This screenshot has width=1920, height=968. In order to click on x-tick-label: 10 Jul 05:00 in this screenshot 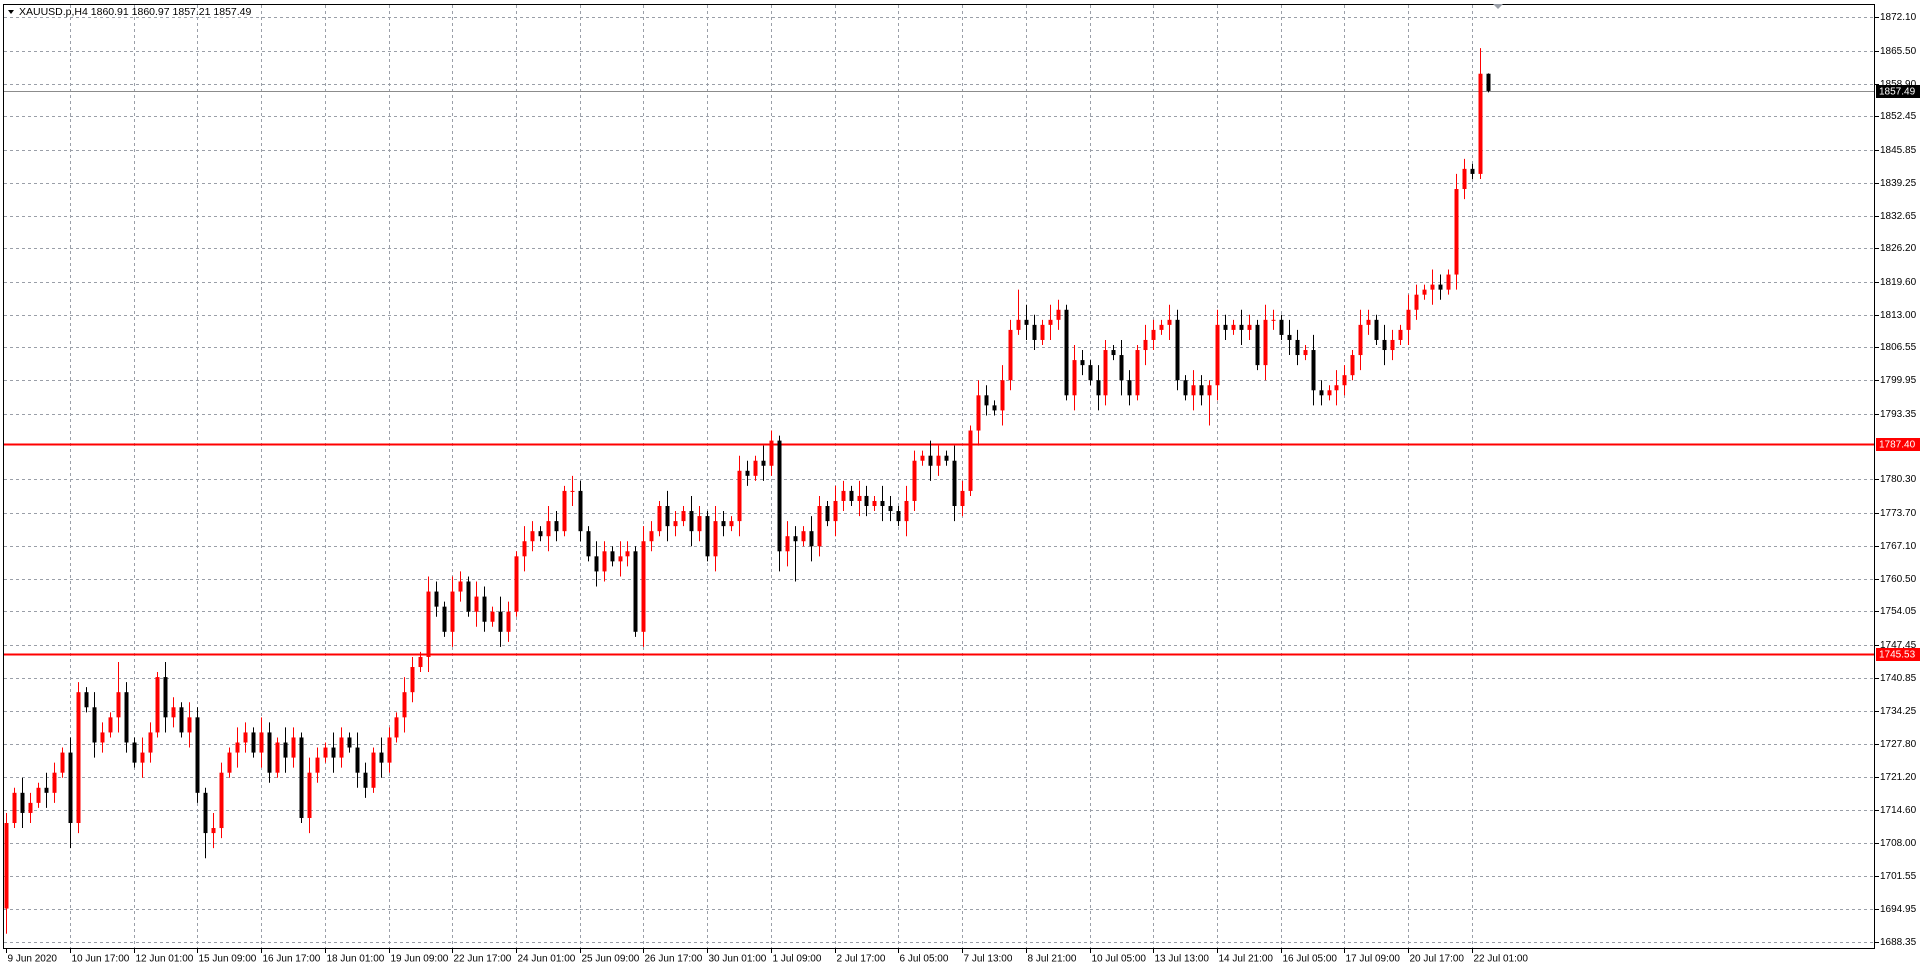, I will do `click(1119, 959)`.